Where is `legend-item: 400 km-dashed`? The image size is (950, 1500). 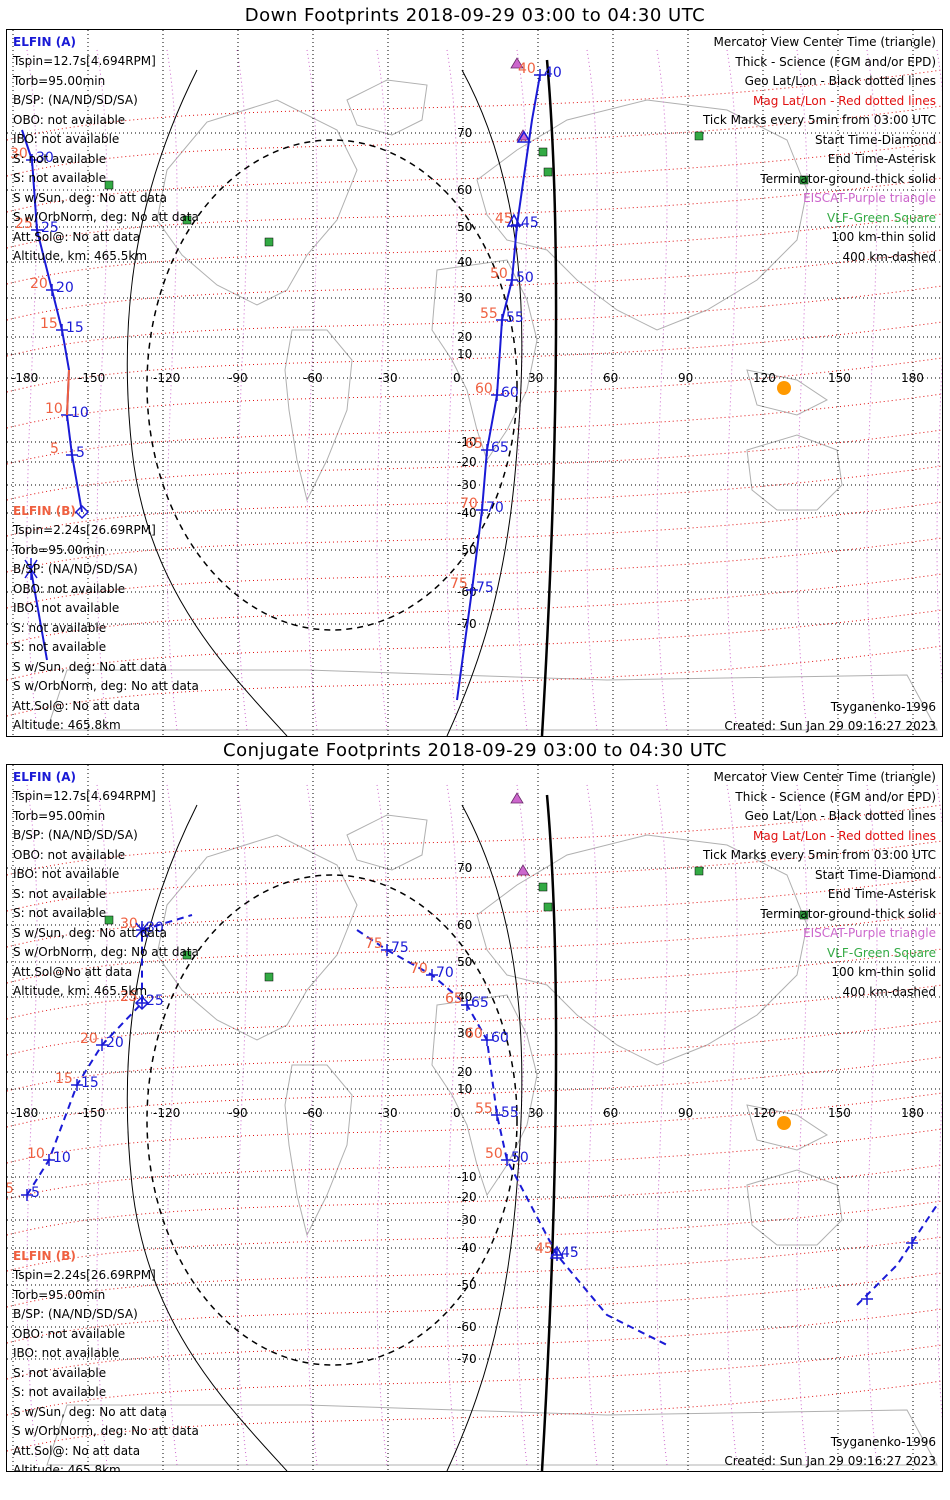 legend-item: 400 km-dashed is located at coordinates (889, 991).